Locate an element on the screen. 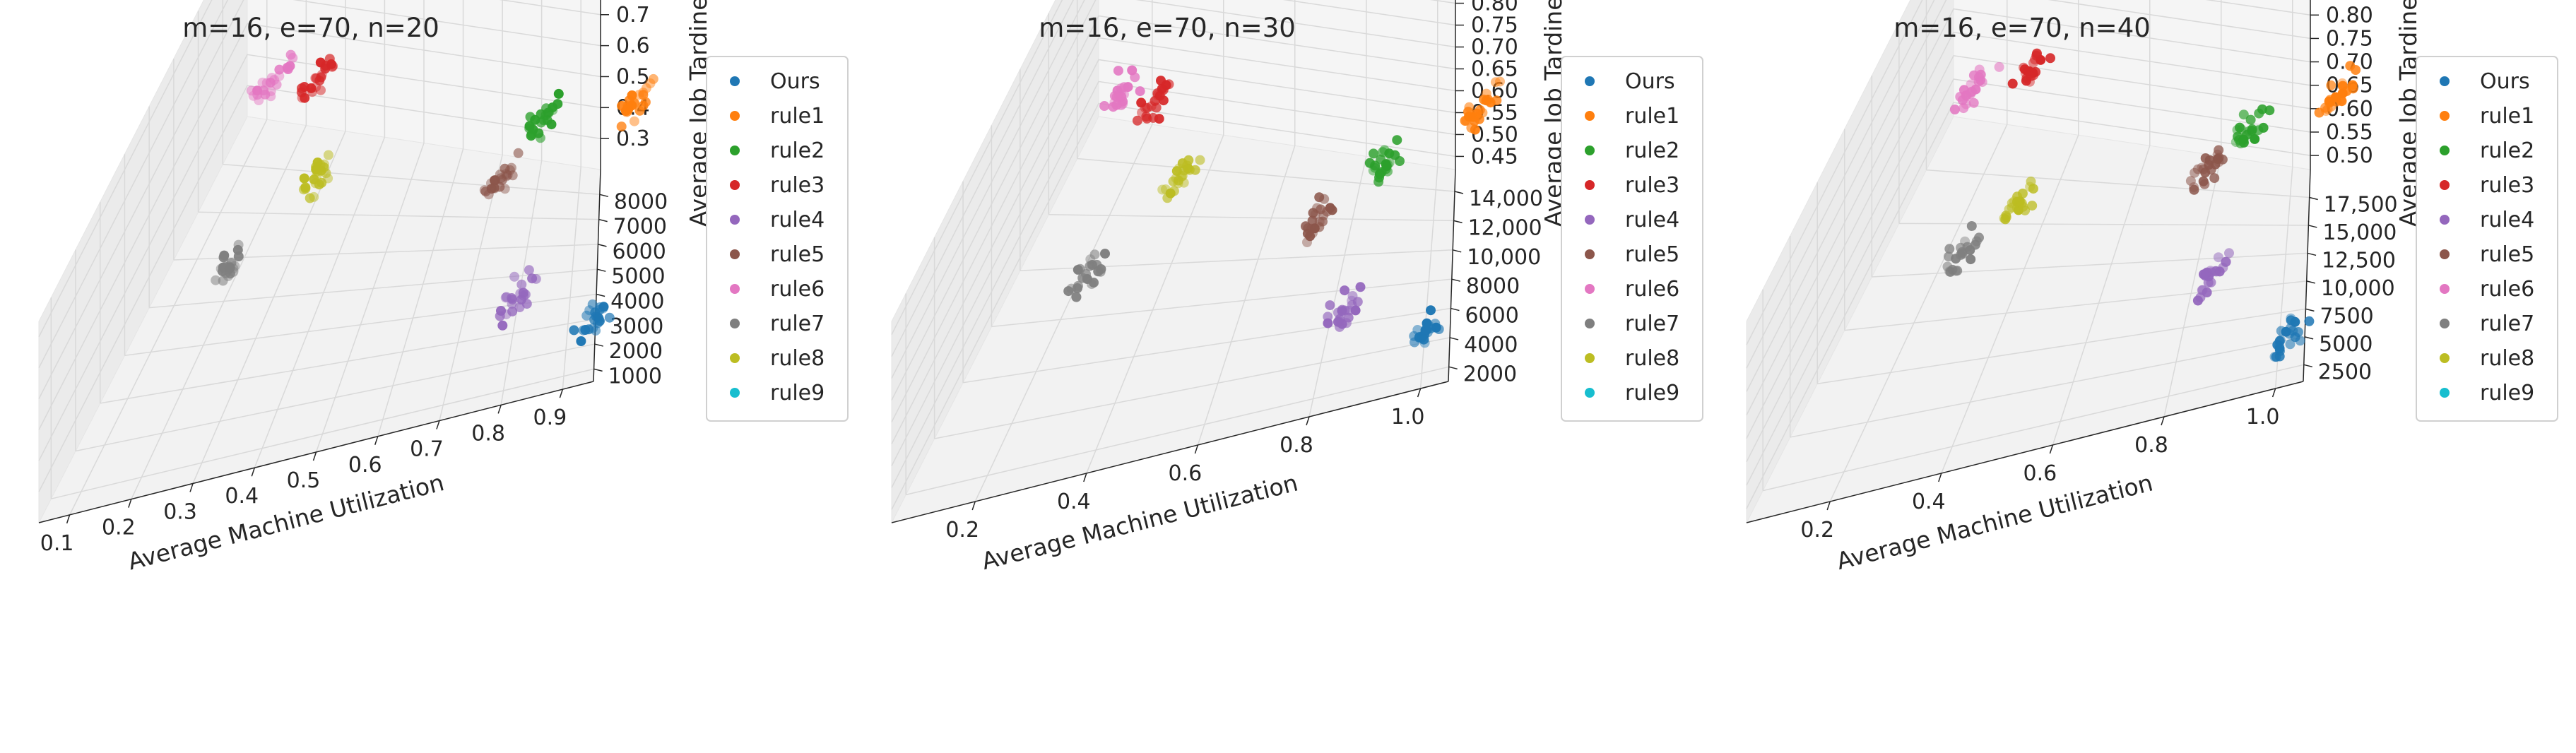 This screenshot has height=753, width=2576. x-tick-label: 0.7 is located at coordinates (427, 450).